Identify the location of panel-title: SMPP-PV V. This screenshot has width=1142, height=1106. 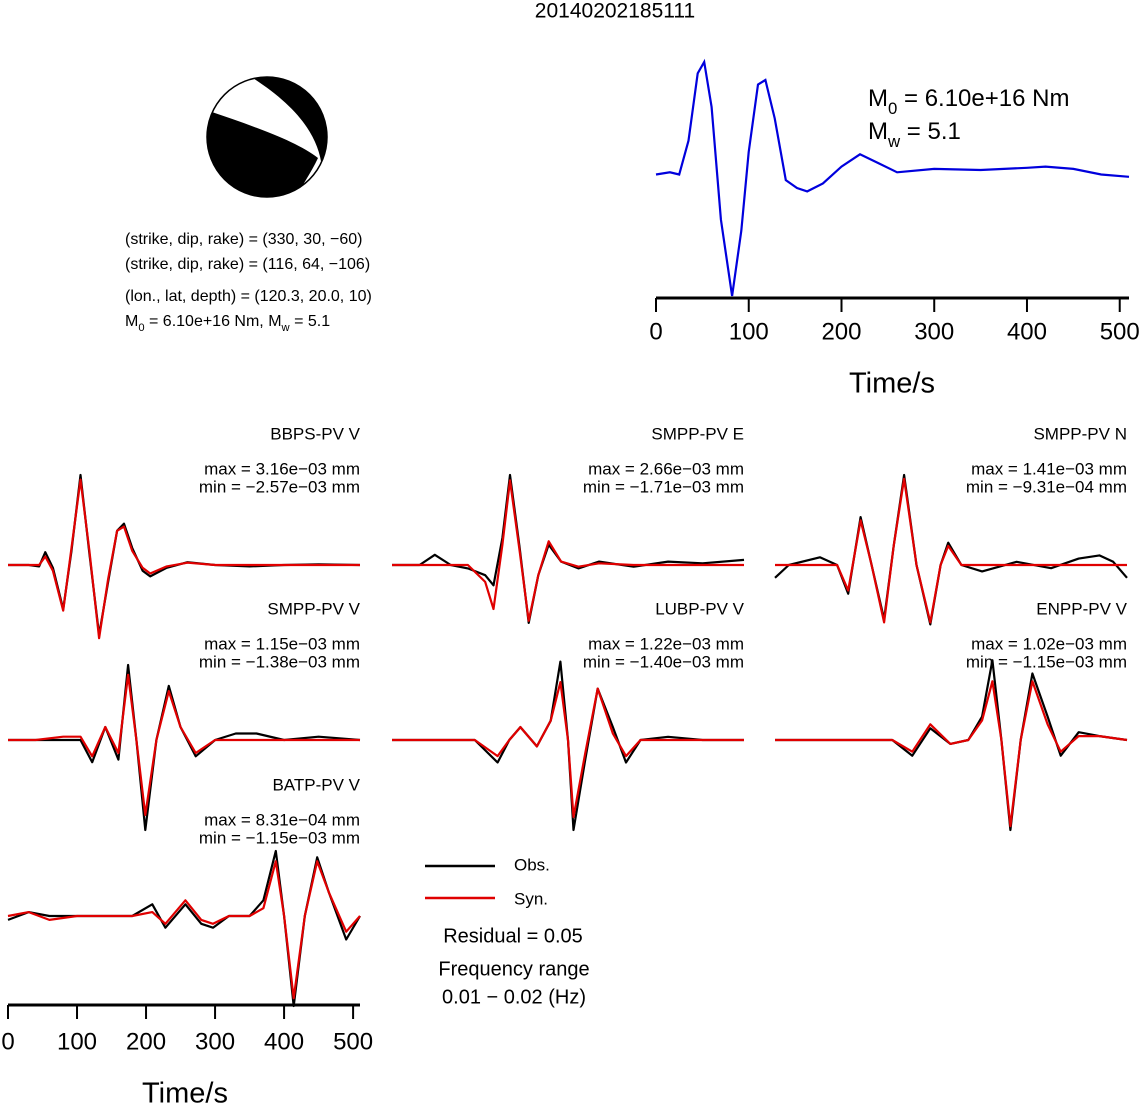
(313, 608).